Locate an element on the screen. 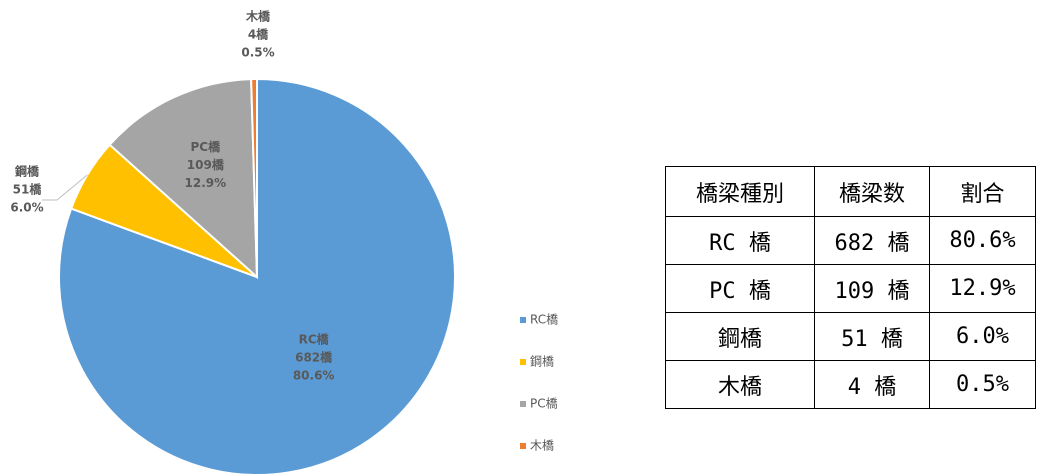  label-count: 682橋 is located at coordinates (314, 357).